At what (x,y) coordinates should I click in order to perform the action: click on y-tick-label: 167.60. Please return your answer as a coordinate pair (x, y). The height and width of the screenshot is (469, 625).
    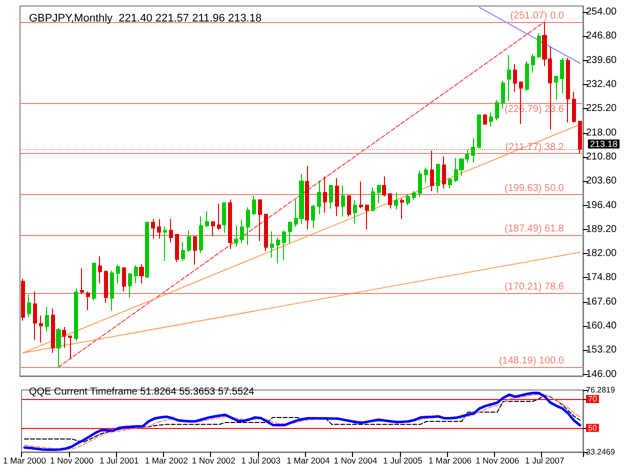
    Looking at the image, I should click on (602, 302).